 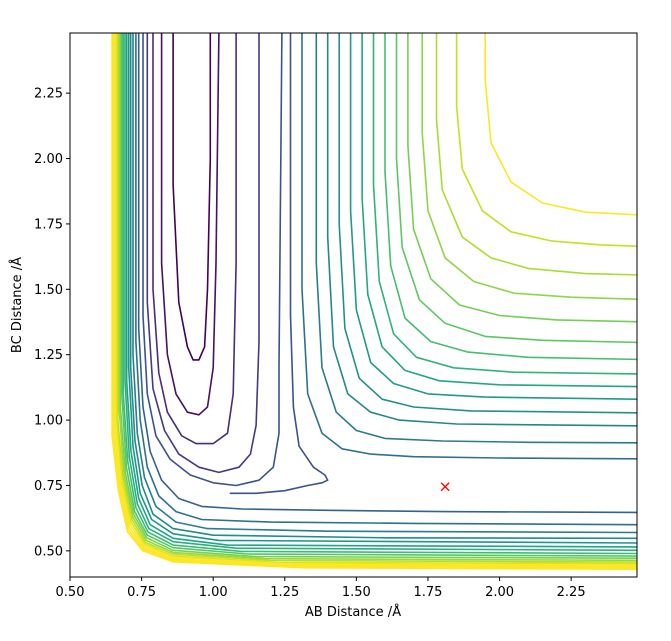 I want to click on marker-group, so click(x=445, y=487).